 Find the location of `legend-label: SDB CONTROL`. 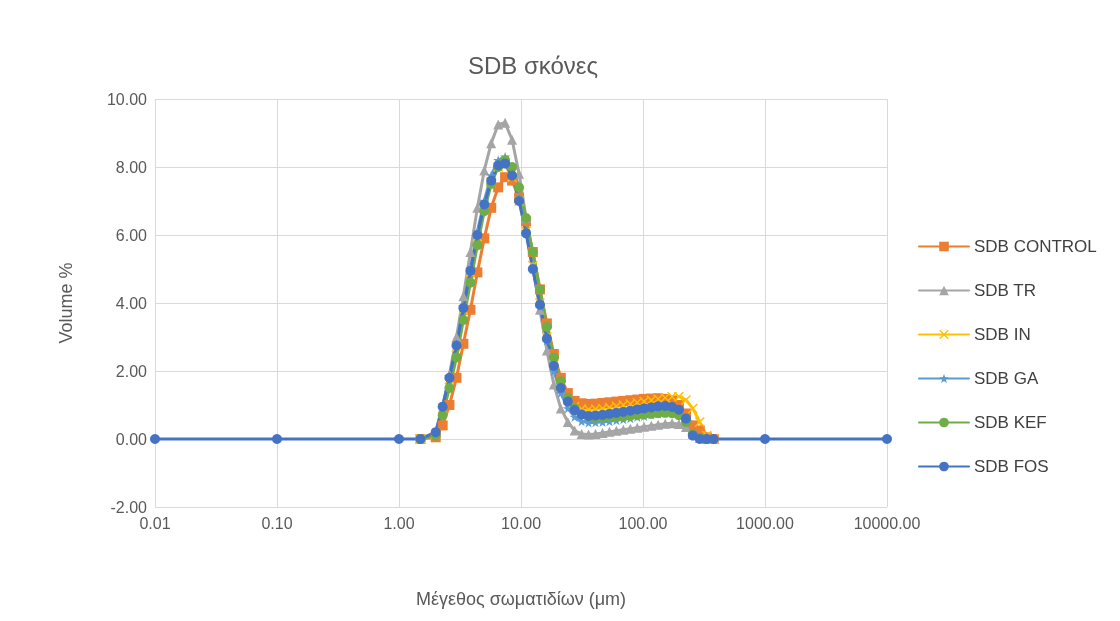

legend-label: SDB CONTROL is located at coordinates (1035, 246).